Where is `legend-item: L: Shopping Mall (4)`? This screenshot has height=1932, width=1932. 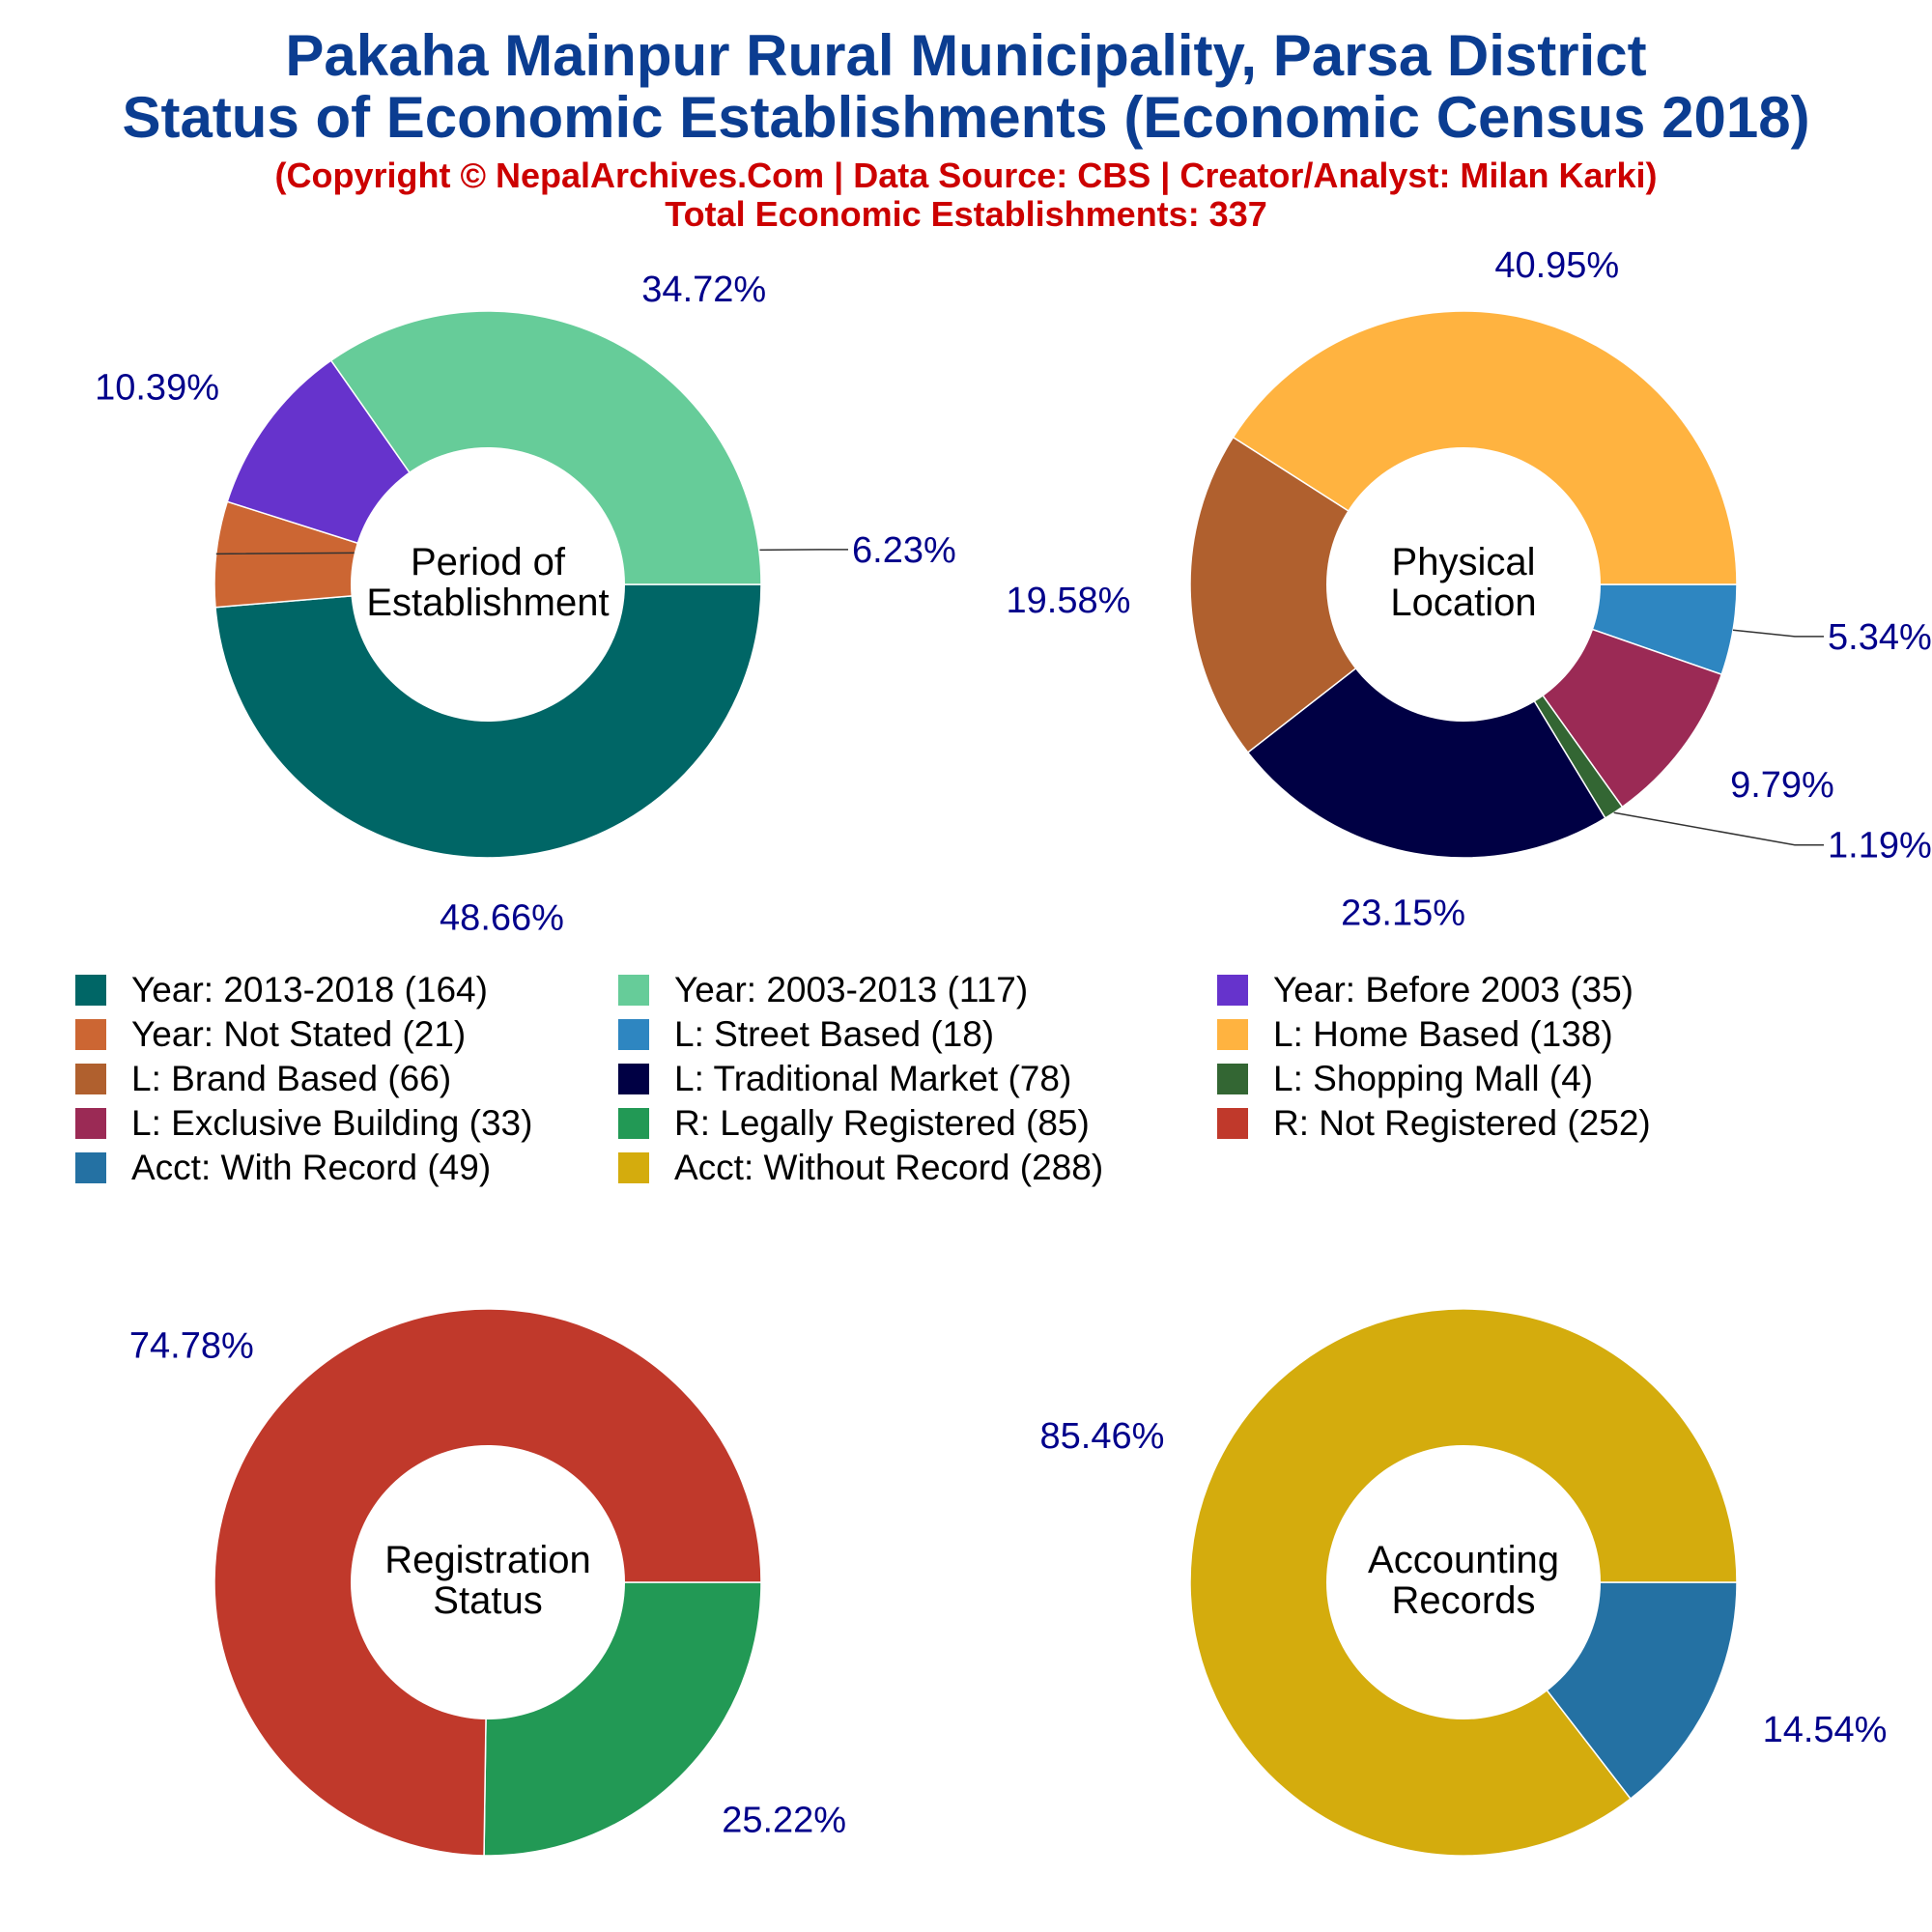 legend-item: L: Shopping Mall (4) is located at coordinates (1405, 1079).